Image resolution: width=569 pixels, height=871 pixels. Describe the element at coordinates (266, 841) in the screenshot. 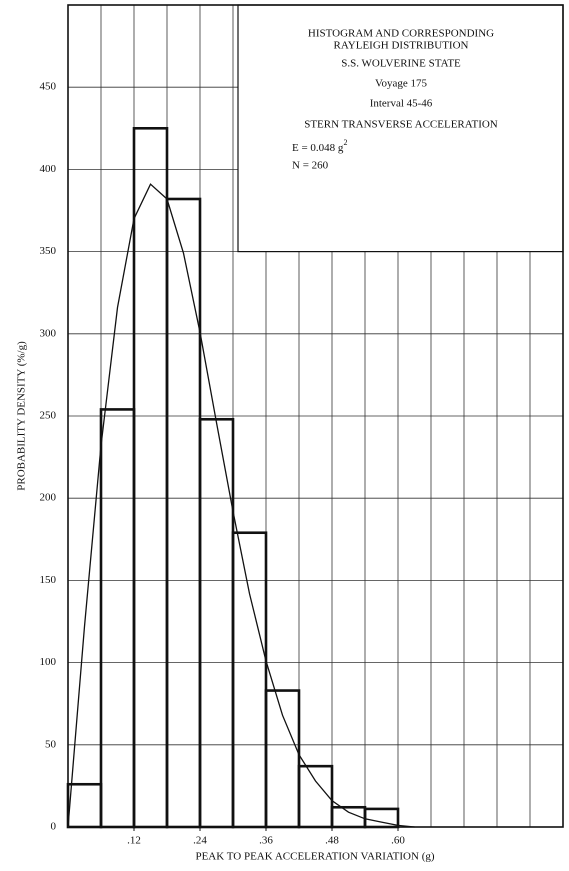

I see `x-tick-label: .36` at that location.